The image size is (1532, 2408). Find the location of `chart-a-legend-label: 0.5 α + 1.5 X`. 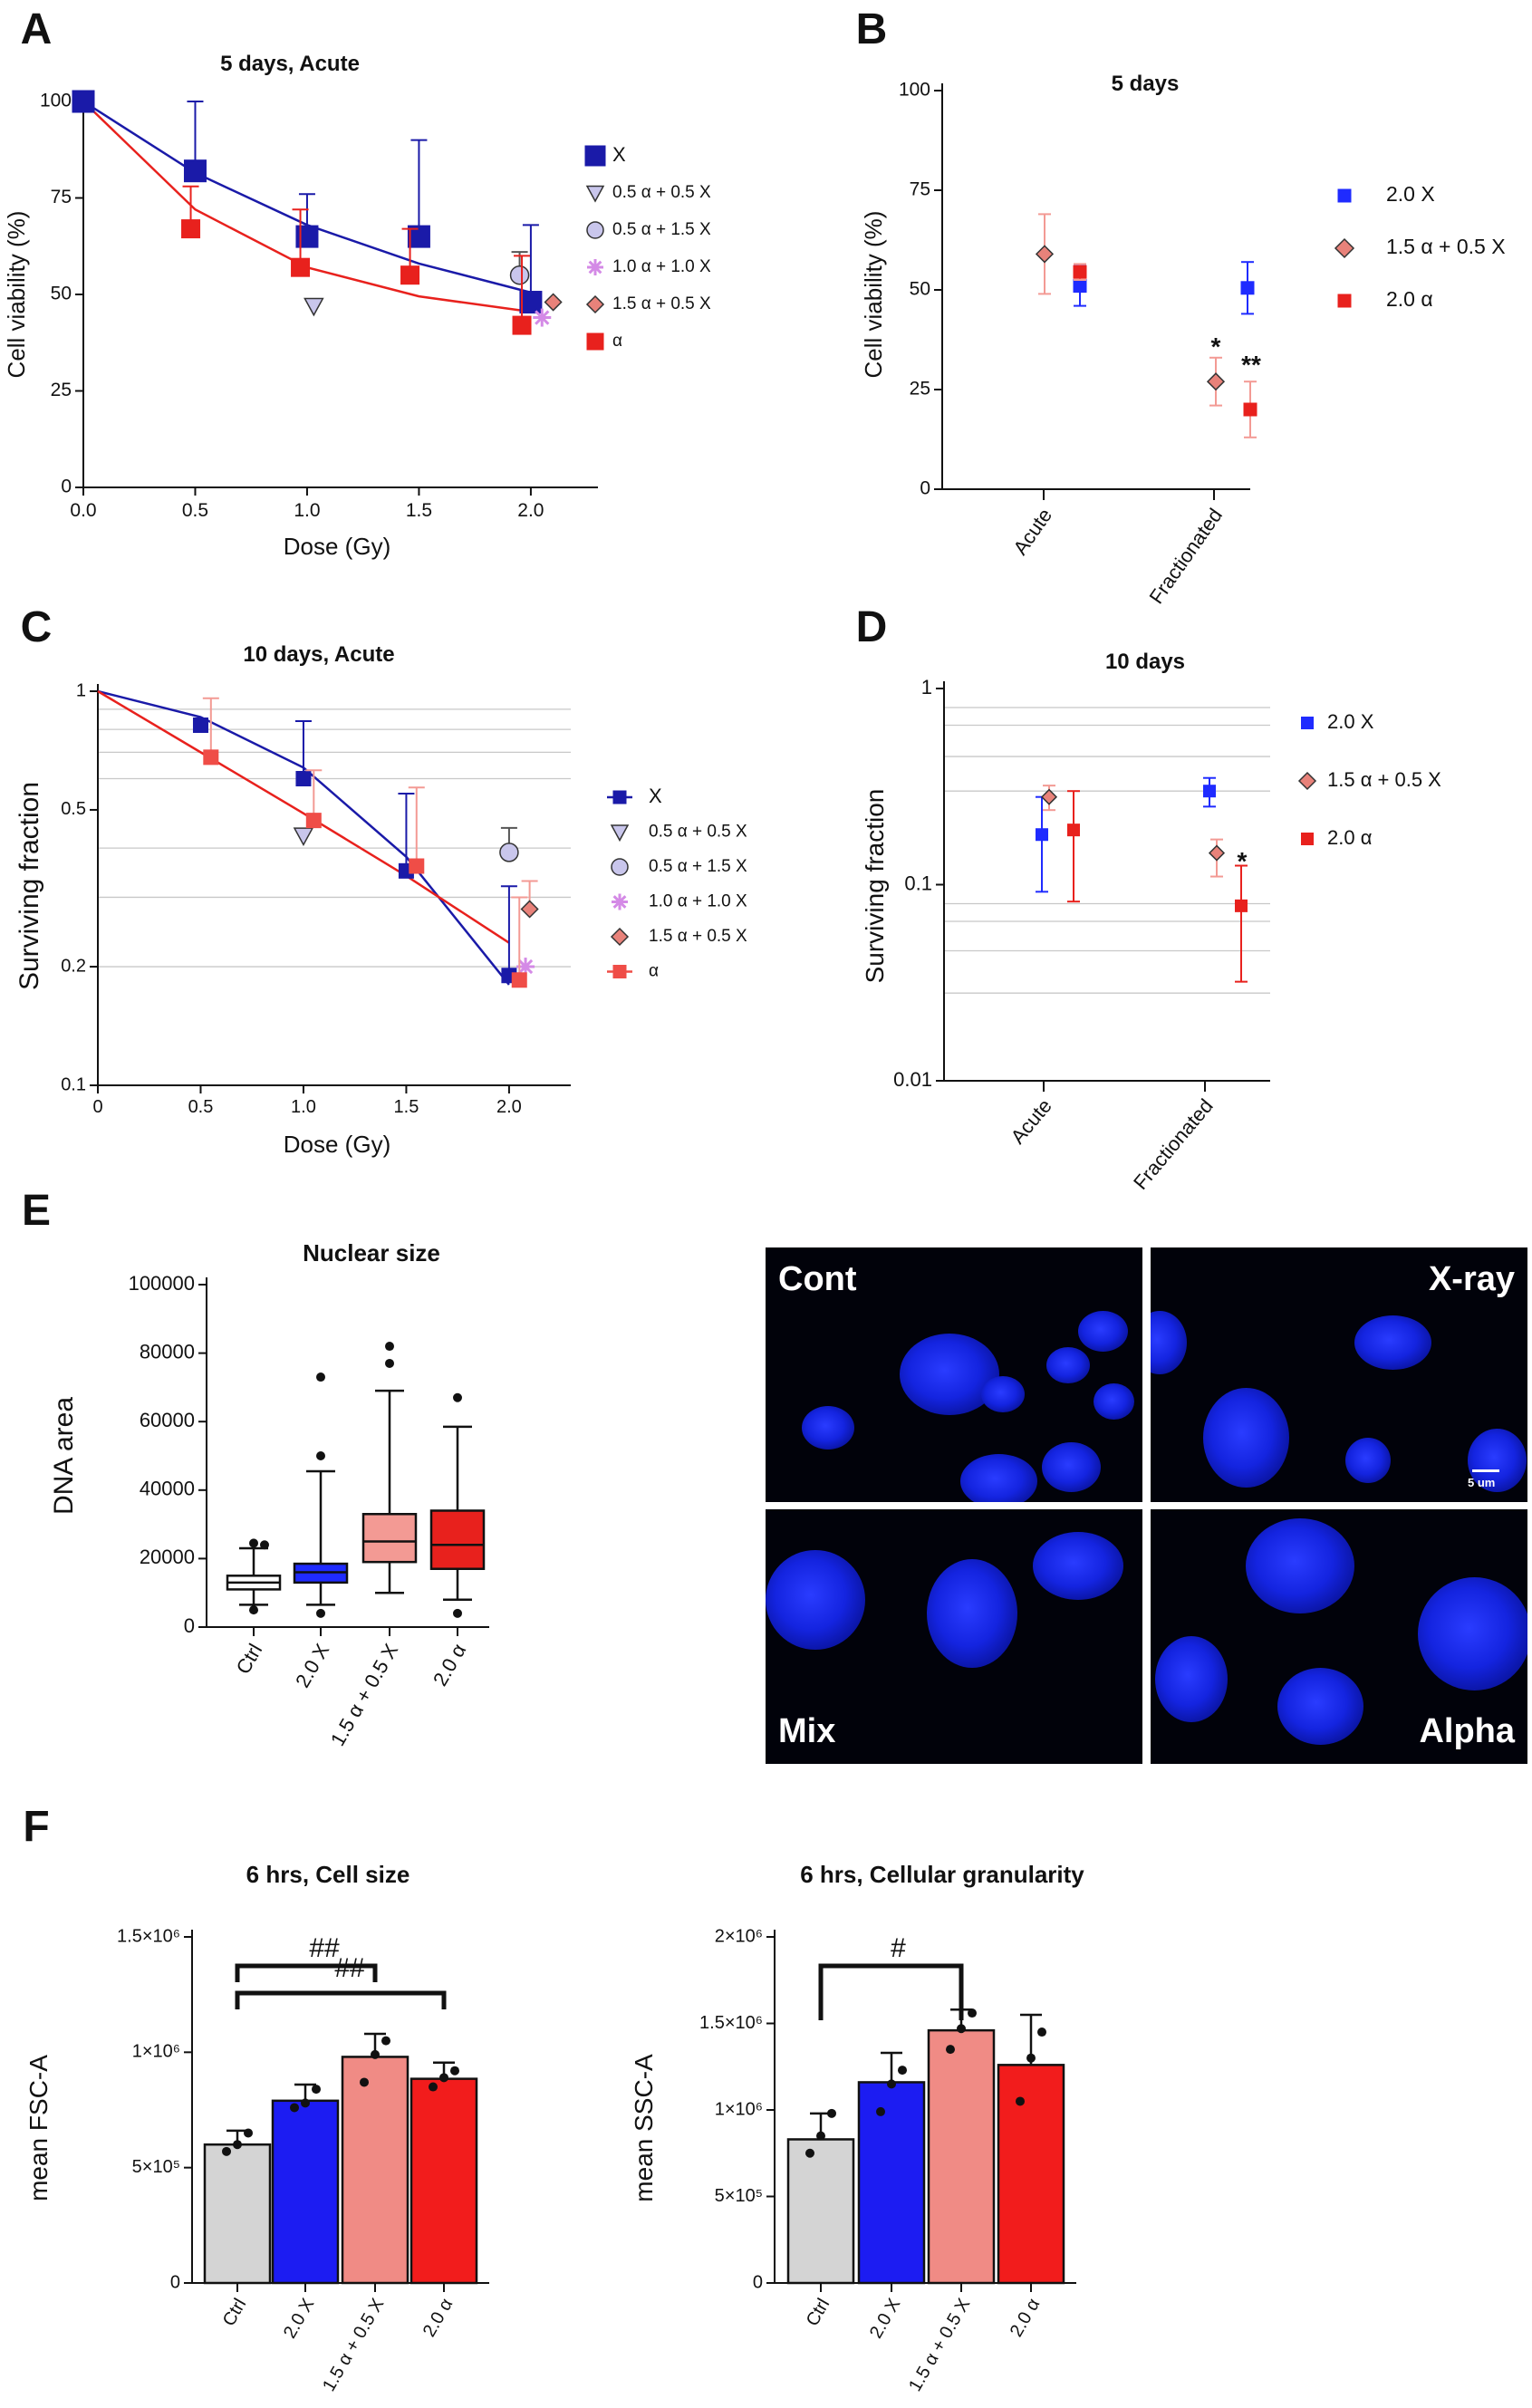

chart-a-legend-label: 0.5 α + 1.5 X is located at coordinates (661, 229).